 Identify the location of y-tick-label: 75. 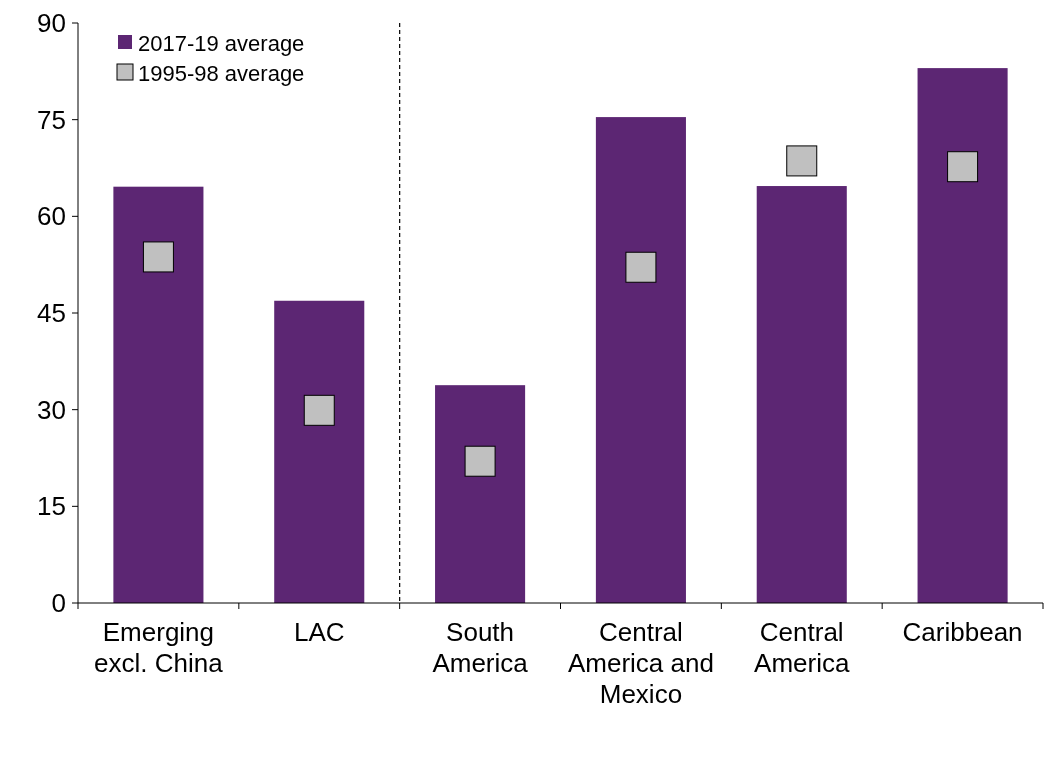
(51, 119).